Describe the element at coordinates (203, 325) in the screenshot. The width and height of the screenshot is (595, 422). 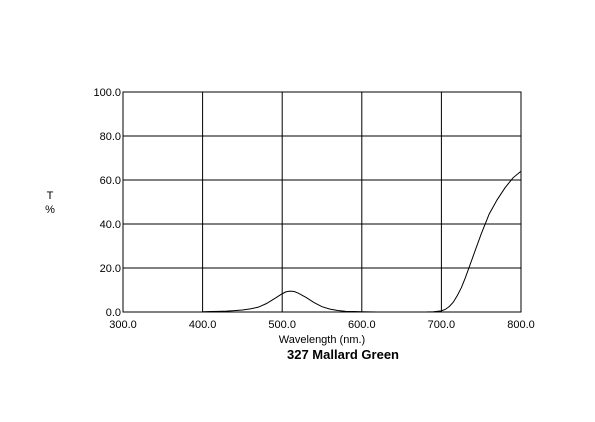
I see `x-tick-label: 400.0` at that location.